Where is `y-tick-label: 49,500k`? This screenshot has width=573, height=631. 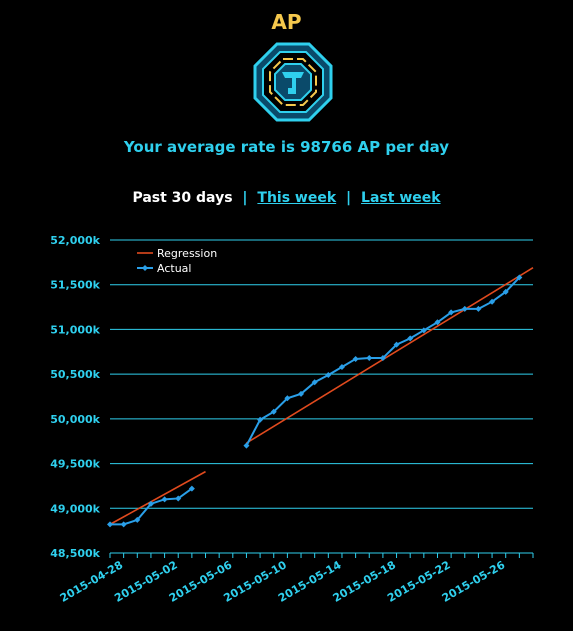 y-tick-label: 49,500k is located at coordinates (75, 464).